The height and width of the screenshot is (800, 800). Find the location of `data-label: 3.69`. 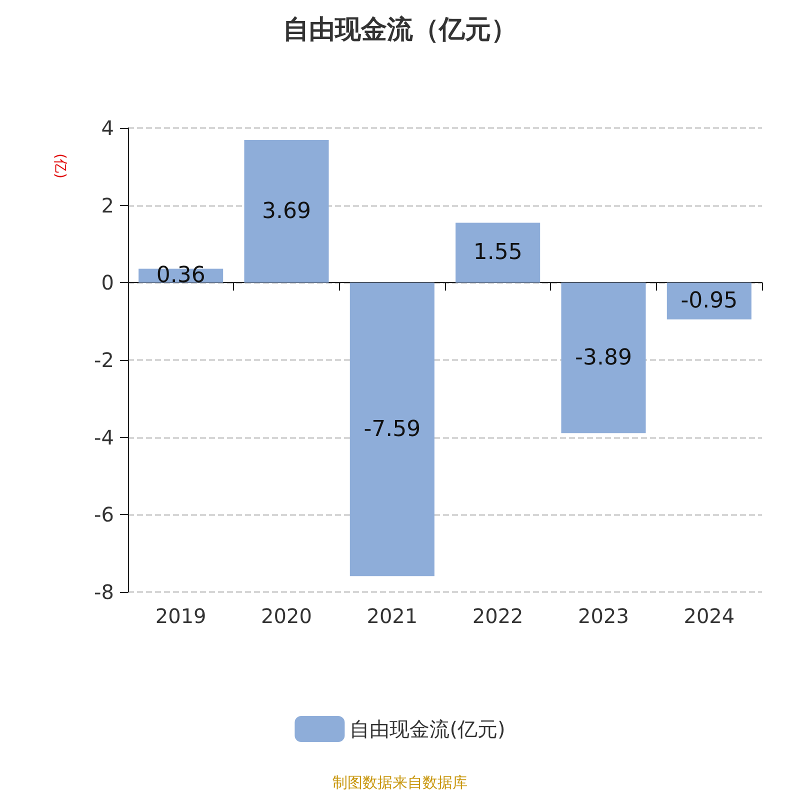

data-label: 3.69 is located at coordinates (286, 211).